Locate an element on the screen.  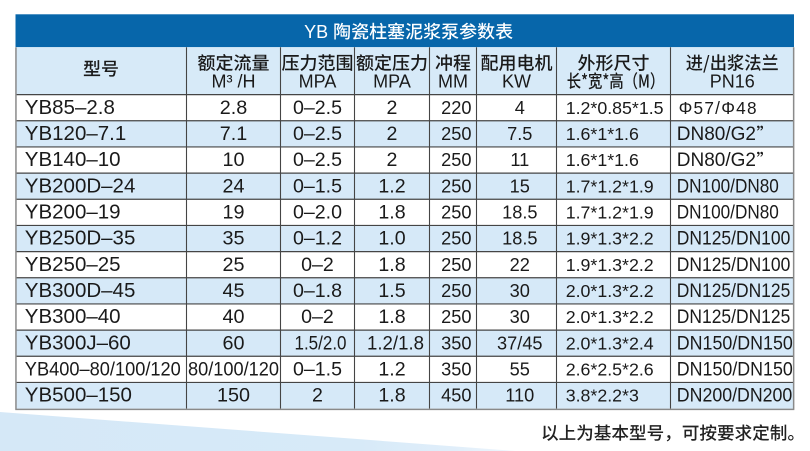
svg-text: 2.0*1.3*2.4 is located at coordinates (610, 343).